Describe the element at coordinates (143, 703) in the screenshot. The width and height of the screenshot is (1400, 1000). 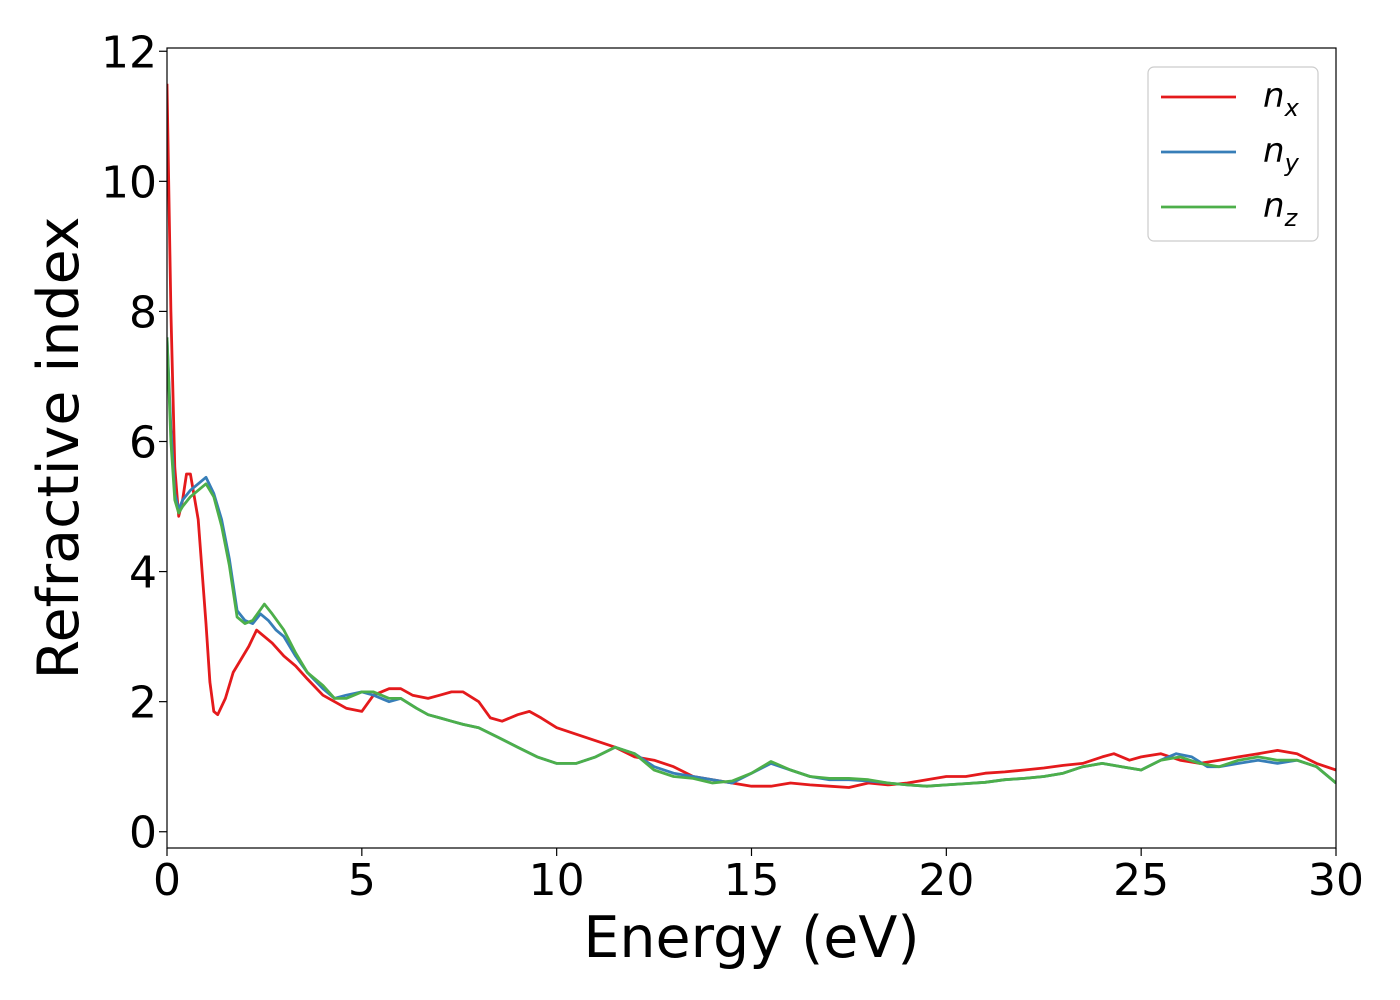
I see `y-tick-label: 2` at that location.